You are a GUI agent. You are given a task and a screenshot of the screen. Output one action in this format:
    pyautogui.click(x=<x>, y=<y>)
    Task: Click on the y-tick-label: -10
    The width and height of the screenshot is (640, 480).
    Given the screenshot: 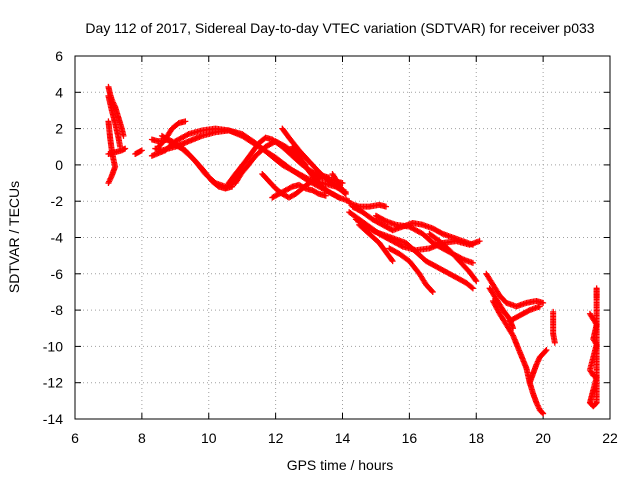 What is the action you would take?
    pyautogui.click(x=53, y=346)
    